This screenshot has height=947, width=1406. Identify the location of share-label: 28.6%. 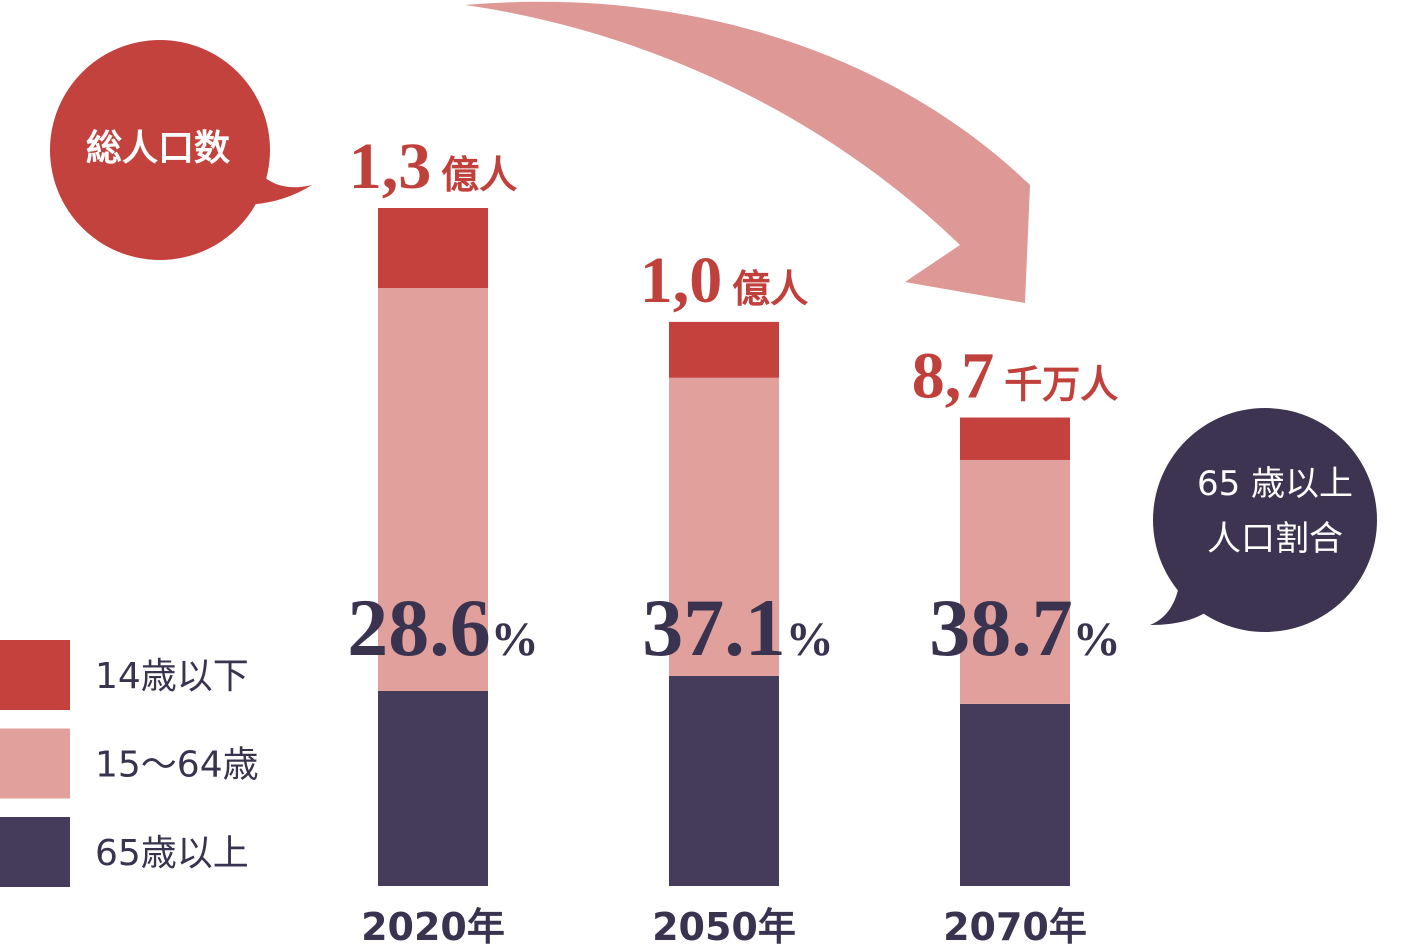
(443, 627).